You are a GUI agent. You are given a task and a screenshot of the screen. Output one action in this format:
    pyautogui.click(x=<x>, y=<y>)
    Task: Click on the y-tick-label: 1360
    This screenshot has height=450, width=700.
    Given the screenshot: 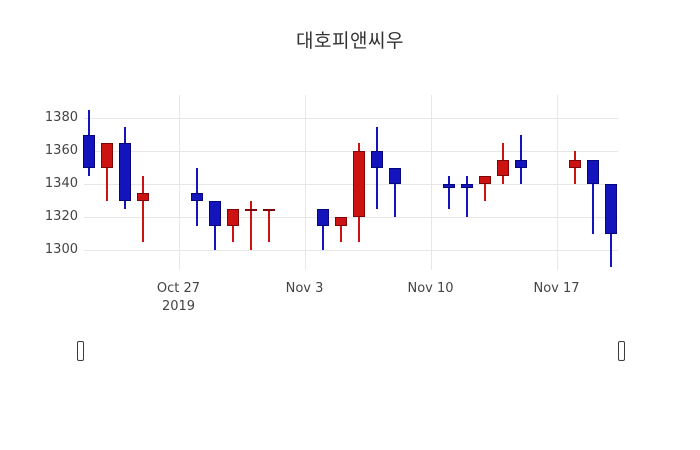 What is the action you would take?
    pyautogui.click(x=61, y=151)
    